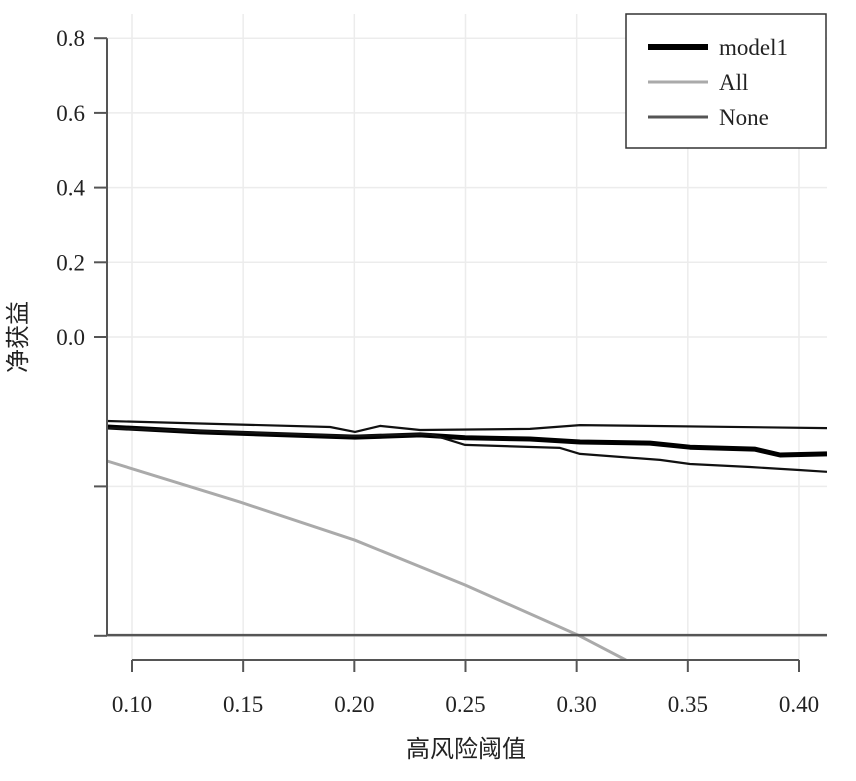 The width and height of the screenshot is (856, 781). I want to click on legend-label-All: All, so click(733, 82).